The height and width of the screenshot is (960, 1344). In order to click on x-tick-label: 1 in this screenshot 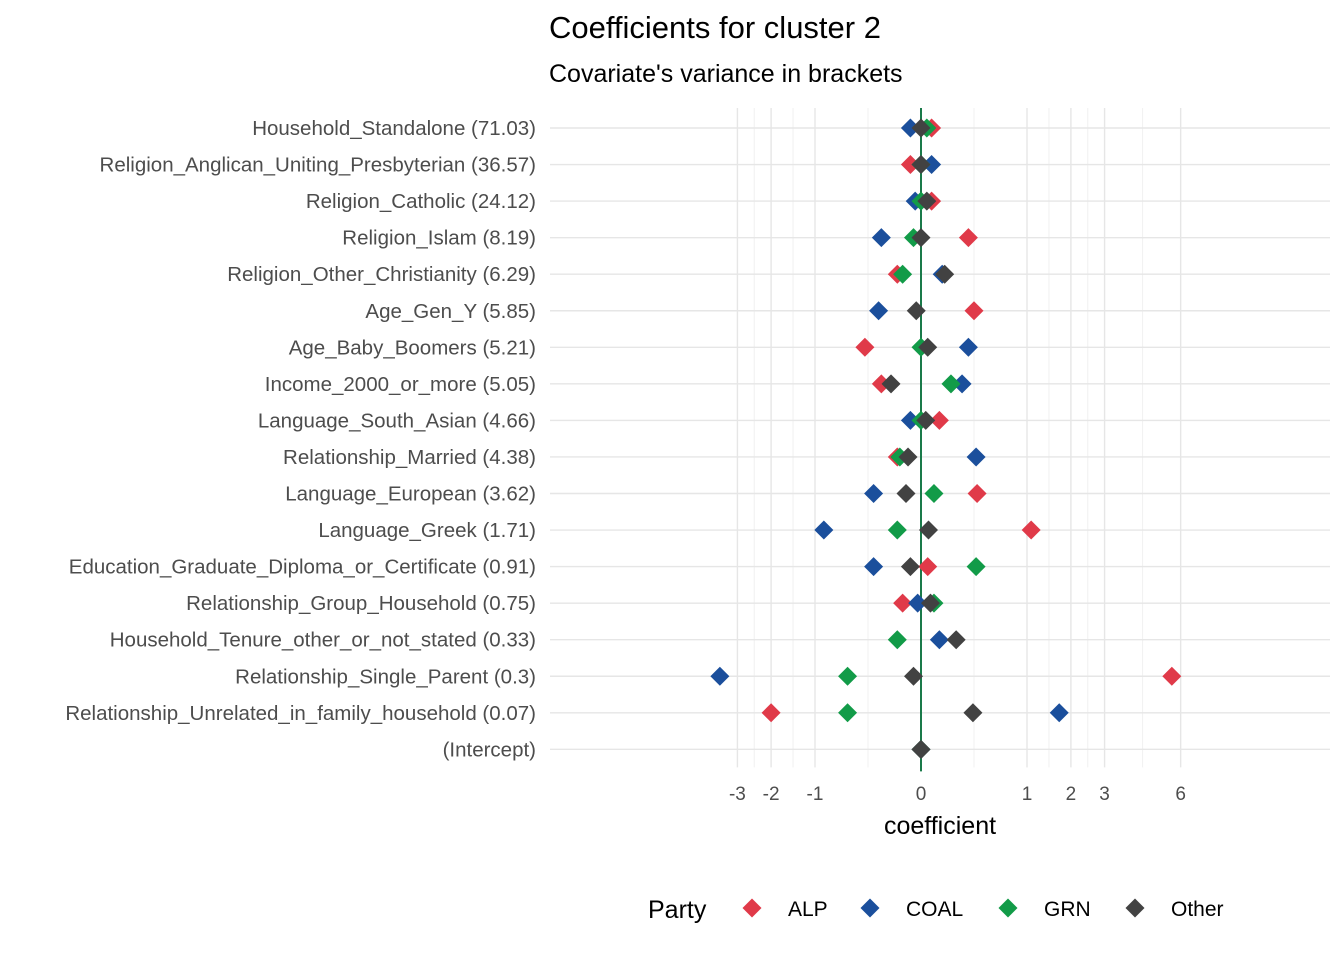, I will do `click(1027, 794)`.